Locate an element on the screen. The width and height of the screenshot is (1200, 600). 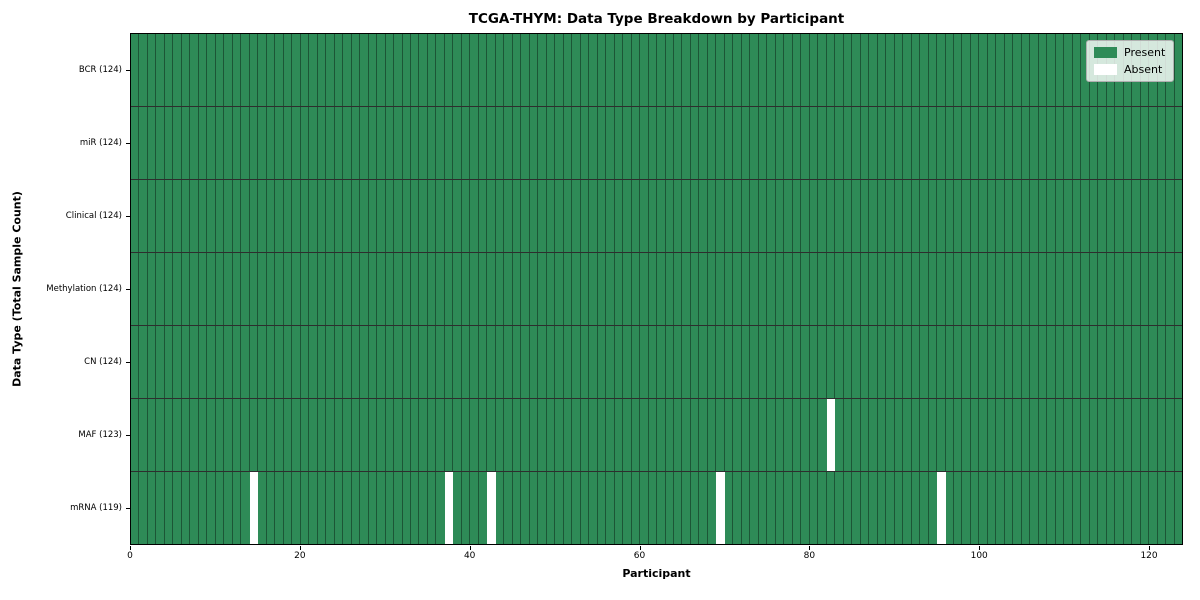
y-tick-mark is located at coordinates (128, 70).